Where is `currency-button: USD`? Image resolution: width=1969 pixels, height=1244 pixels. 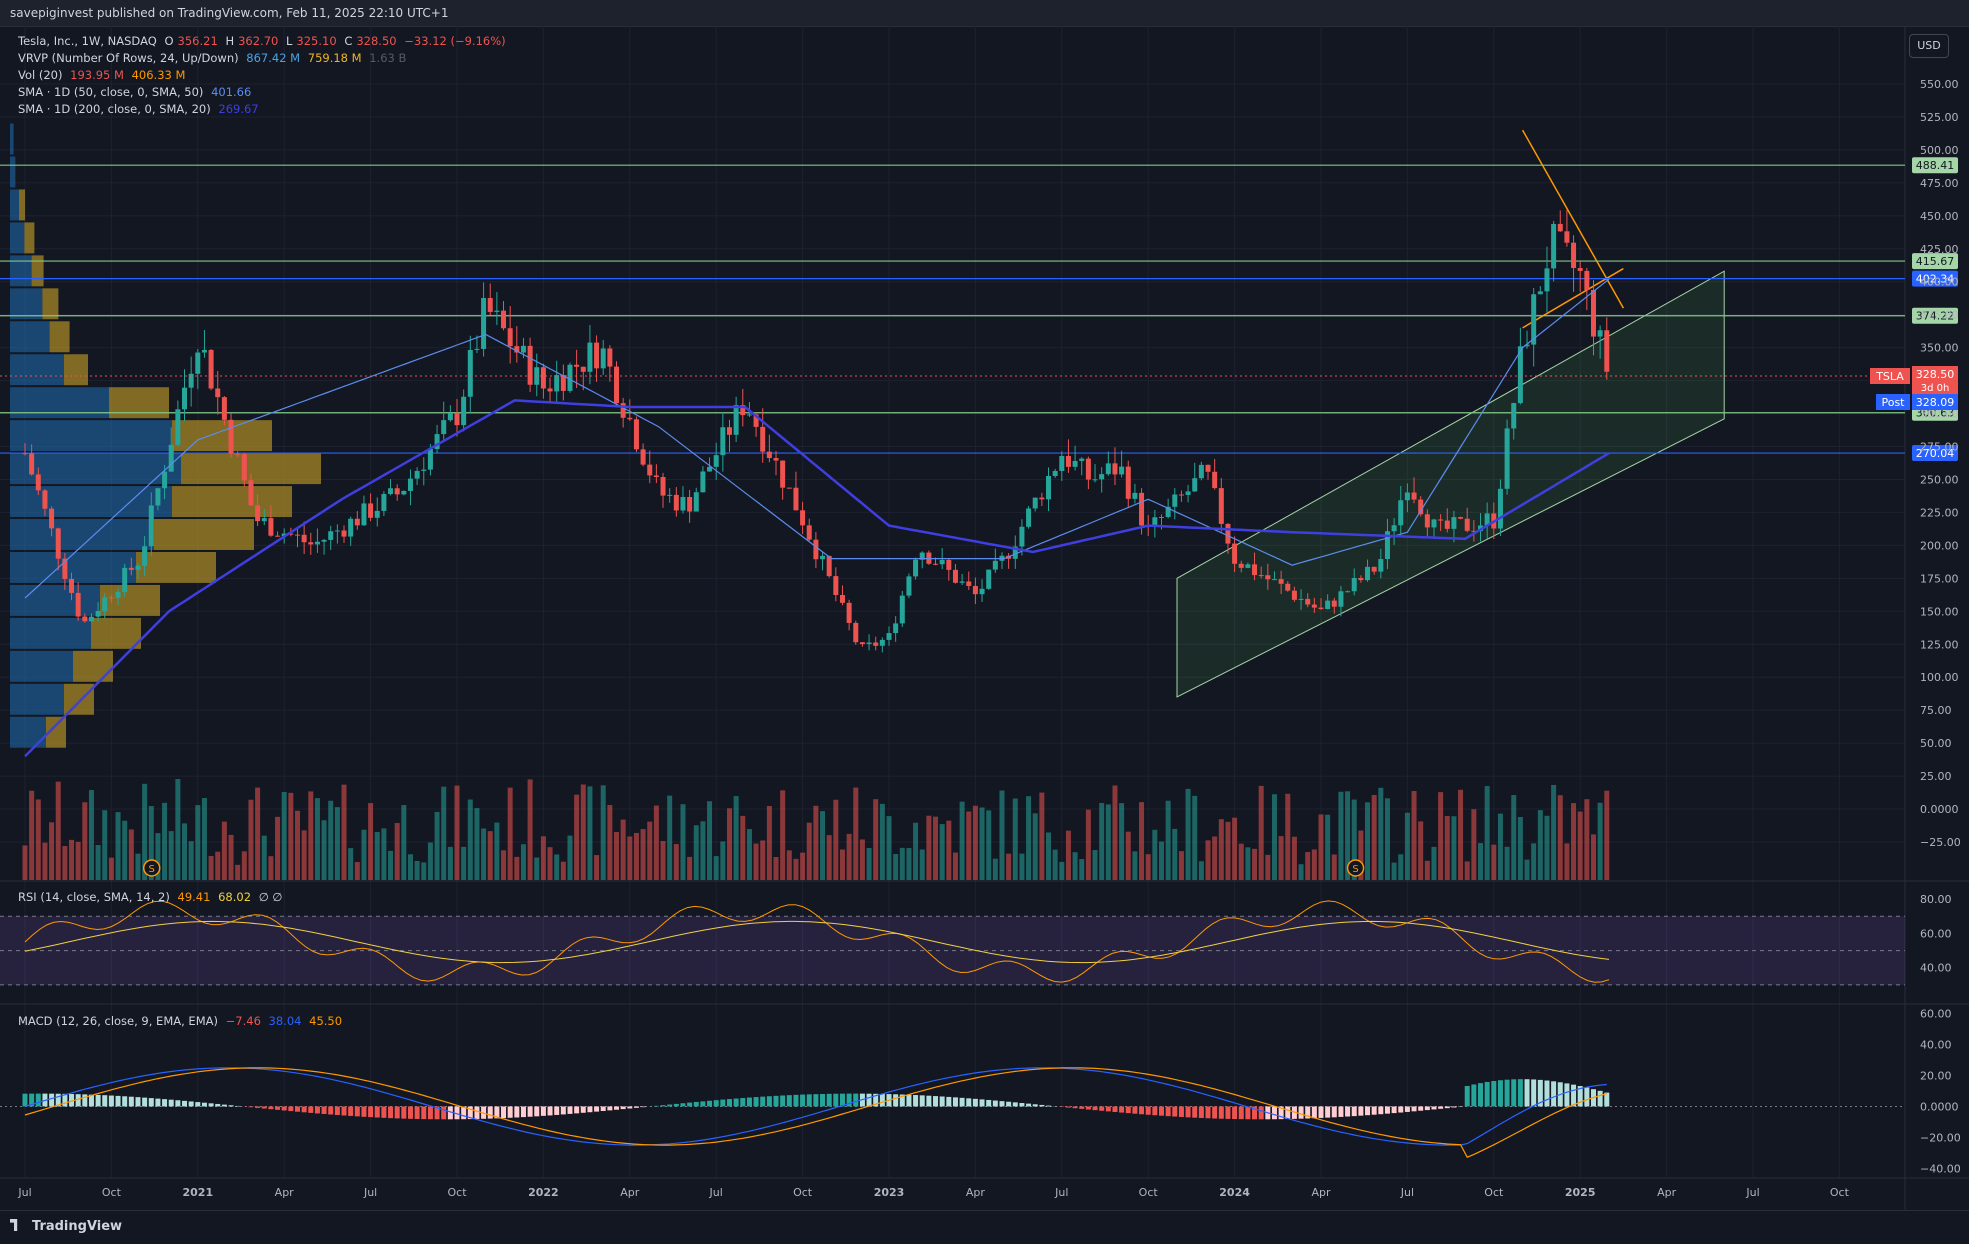
currency-button: USD is located at coordinates (1929, 46).